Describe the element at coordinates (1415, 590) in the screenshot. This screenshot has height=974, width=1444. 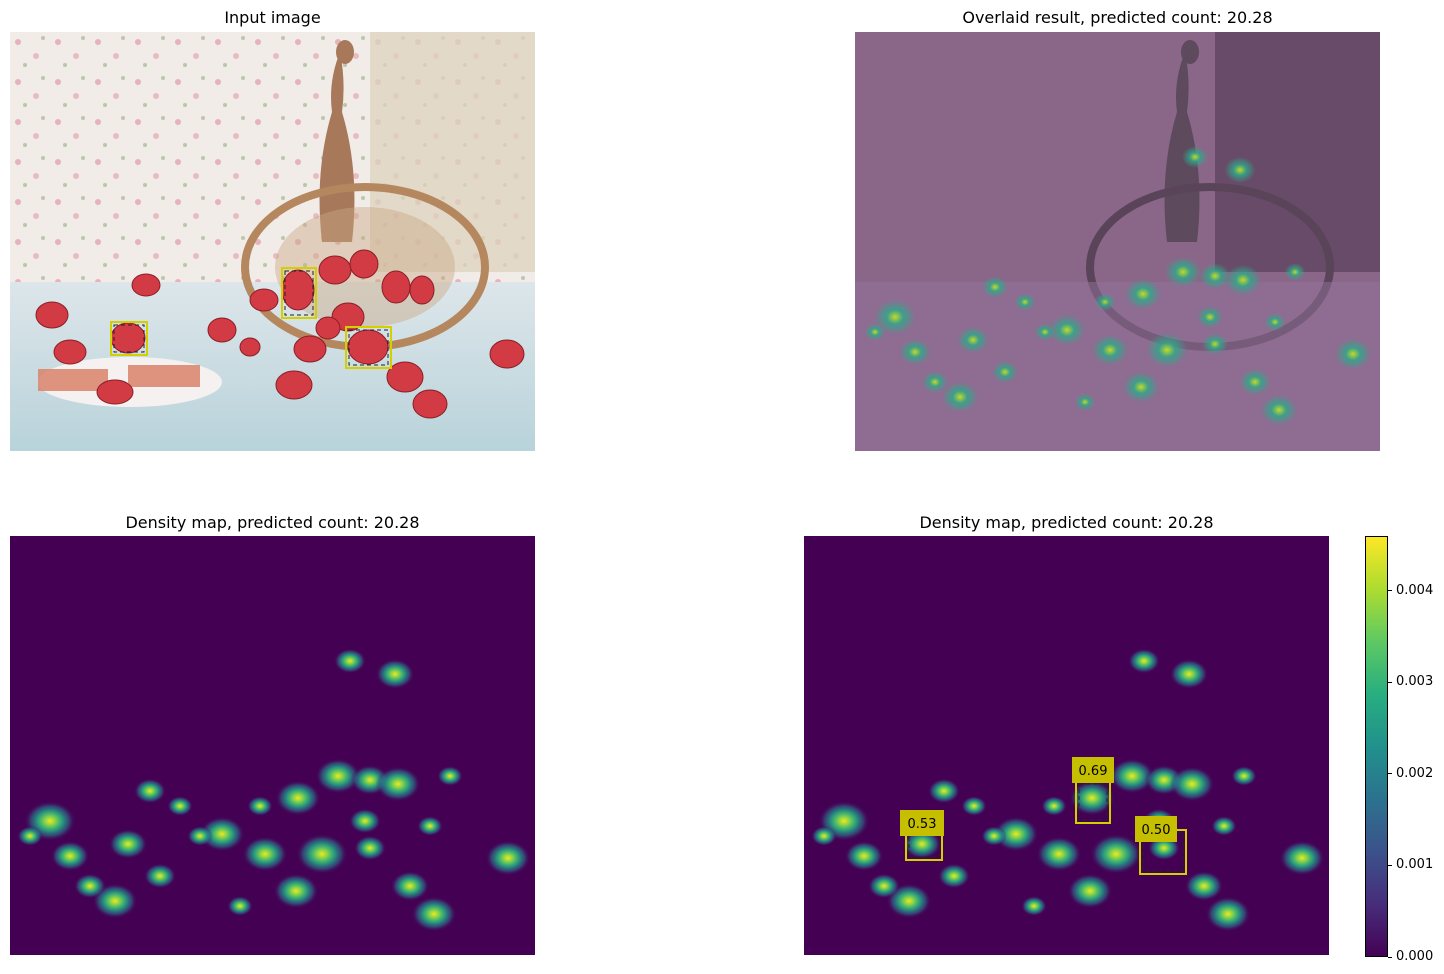
I see `colorbar-tick-label: 0.004` at that location.